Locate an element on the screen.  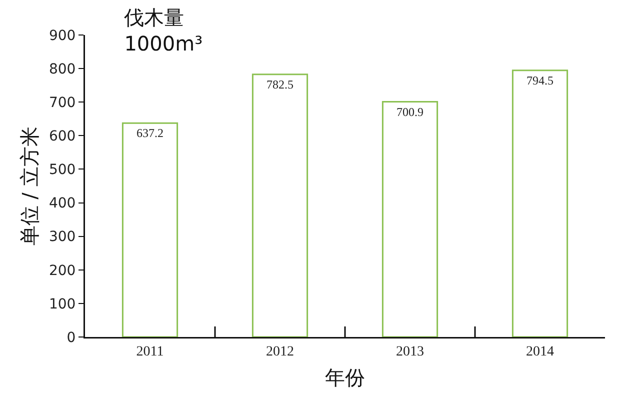
chart-subtitle: 1000m³ is located at coordinates (163, 44).